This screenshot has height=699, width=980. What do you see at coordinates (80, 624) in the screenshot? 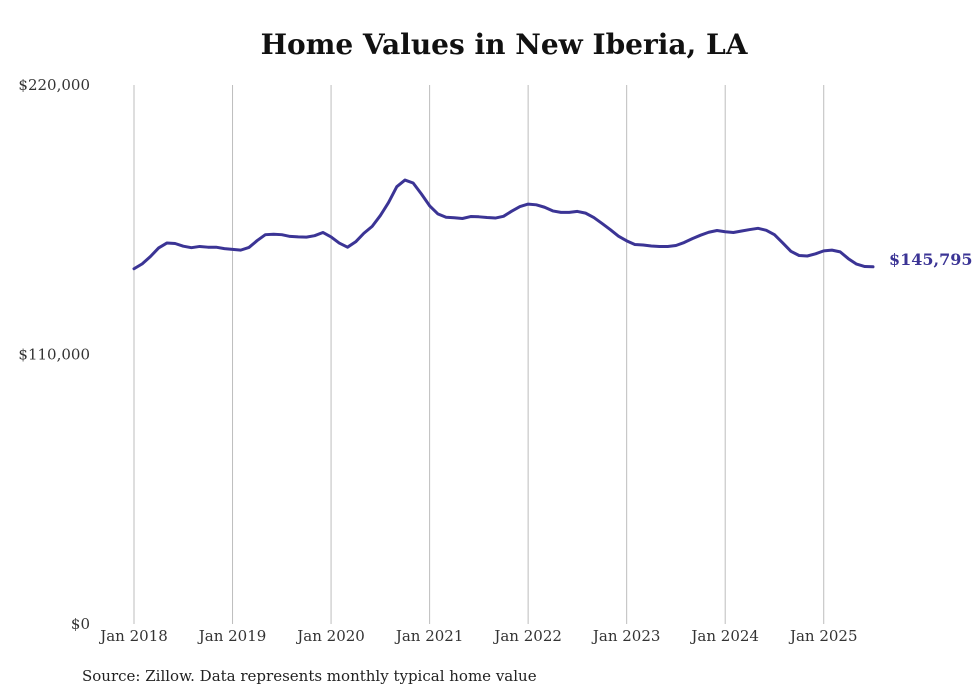
I see `y-tick-label-0: $0` at bounding box center [80, 624].